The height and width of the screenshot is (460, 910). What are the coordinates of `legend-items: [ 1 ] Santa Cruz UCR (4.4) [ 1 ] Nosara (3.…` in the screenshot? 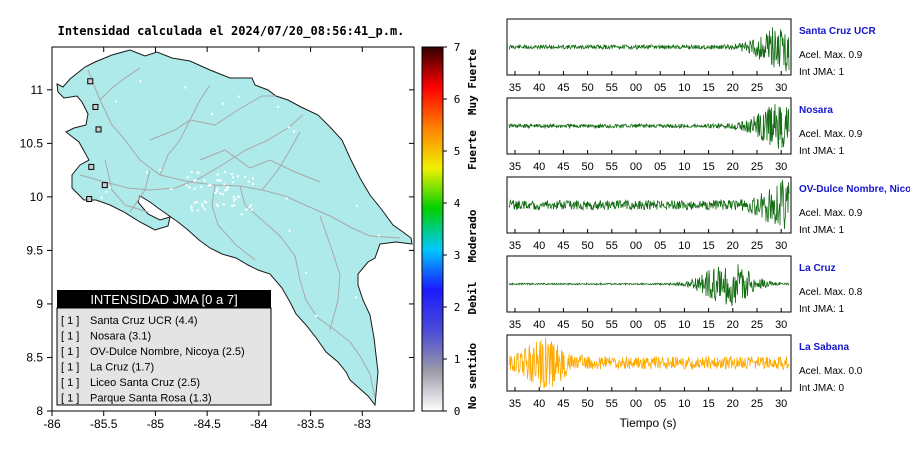 It's located at (153, 360).